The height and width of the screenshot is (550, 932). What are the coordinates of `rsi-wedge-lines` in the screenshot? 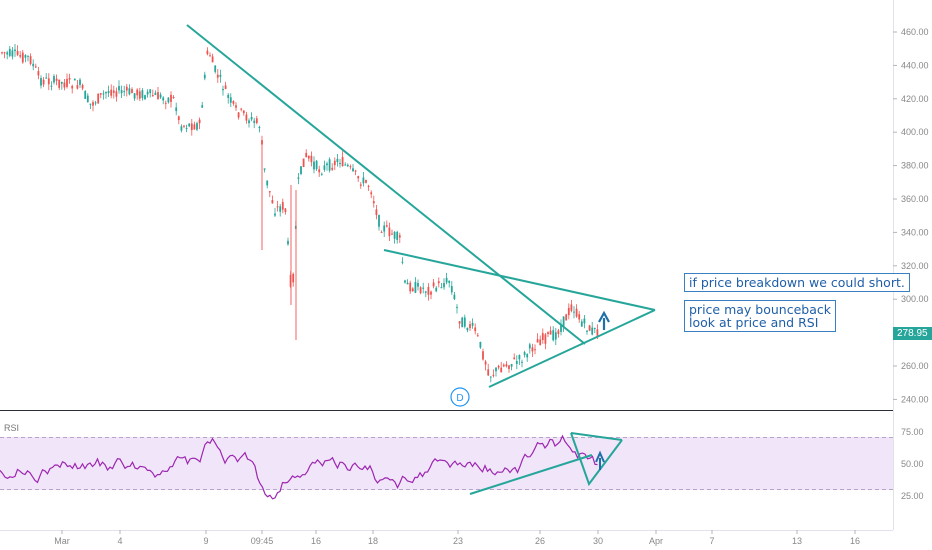 It's located at (596, 459).